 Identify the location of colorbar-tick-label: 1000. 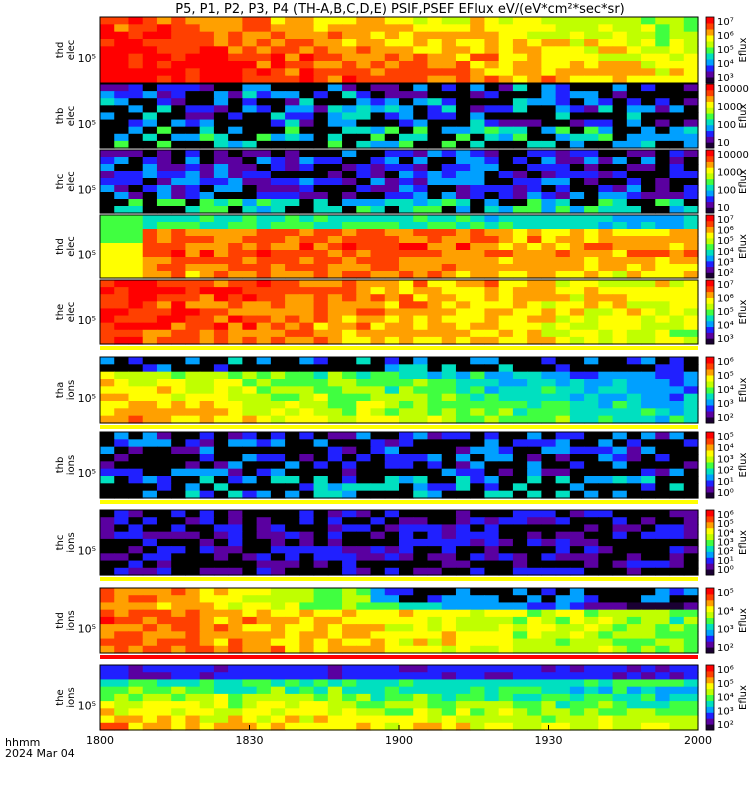
(729, 107).